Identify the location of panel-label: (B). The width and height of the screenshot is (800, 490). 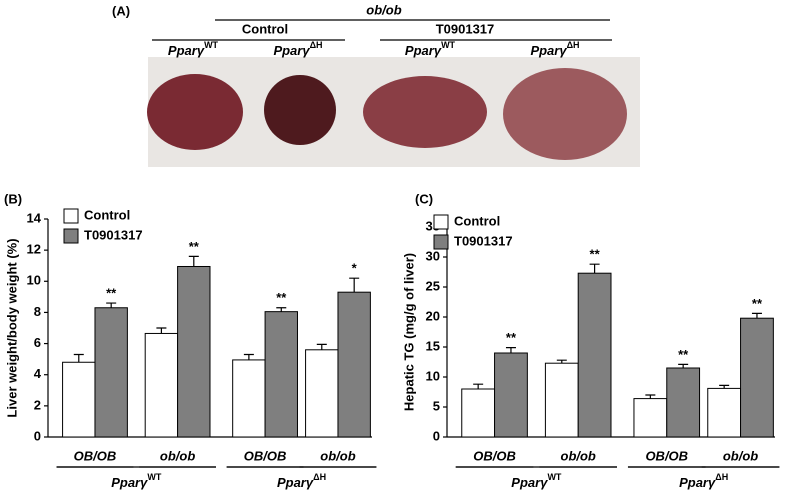
(13, 198).